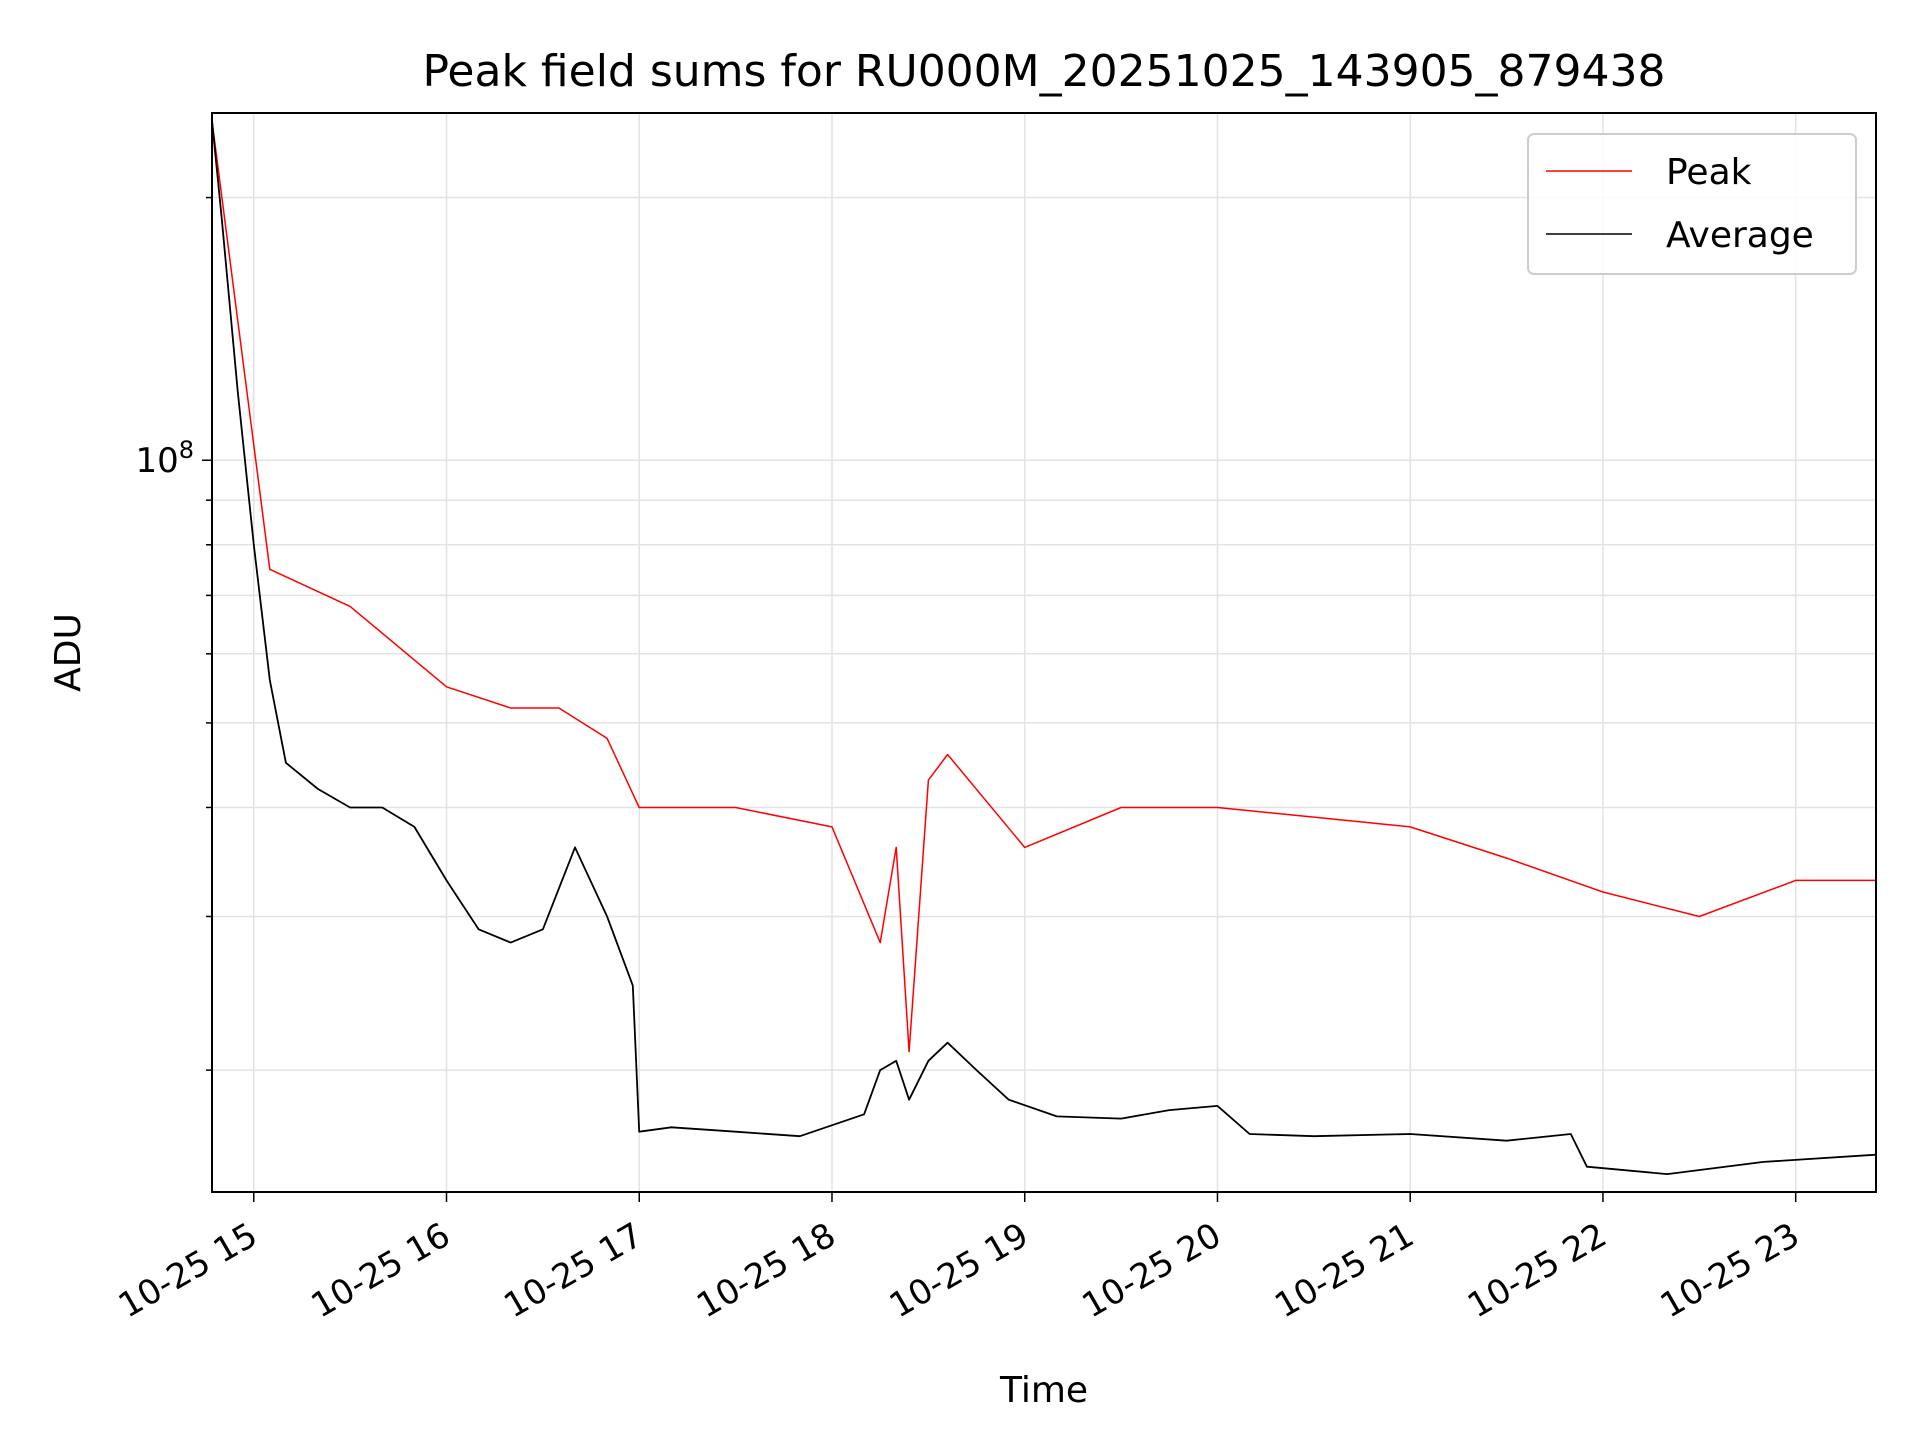  What do you see at coordinates (1740, 235) in the screenshot?
I see `legend-label-average: Average` at bounding box center [1740, 235].